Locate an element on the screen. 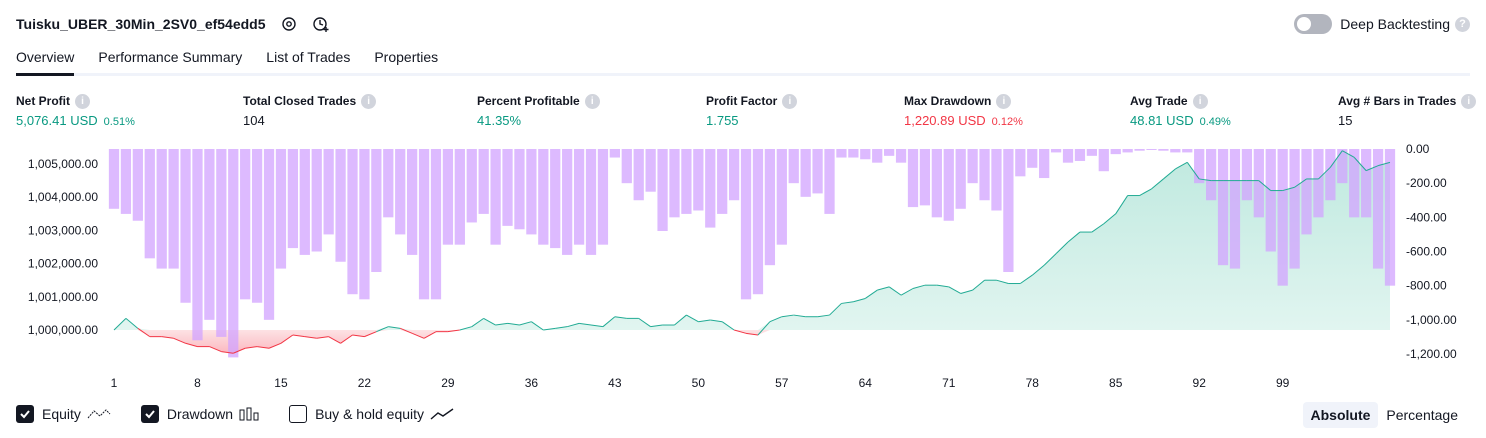 Image resolution: width=1486 pixels, height=438 pixels. legend-equity: Equity is located at coordinates (63, 414).